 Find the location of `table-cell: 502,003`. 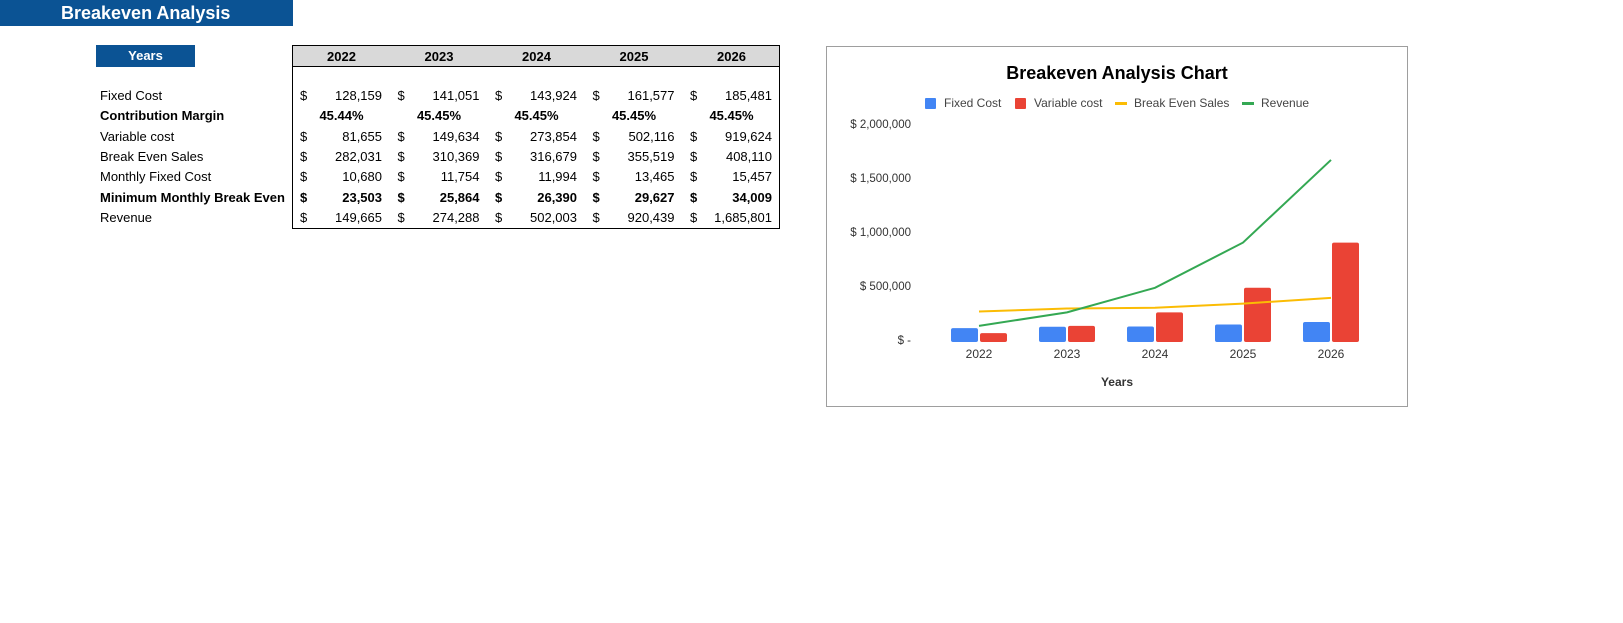

table-cell: 502,003 is located at coordinates (553, 217).